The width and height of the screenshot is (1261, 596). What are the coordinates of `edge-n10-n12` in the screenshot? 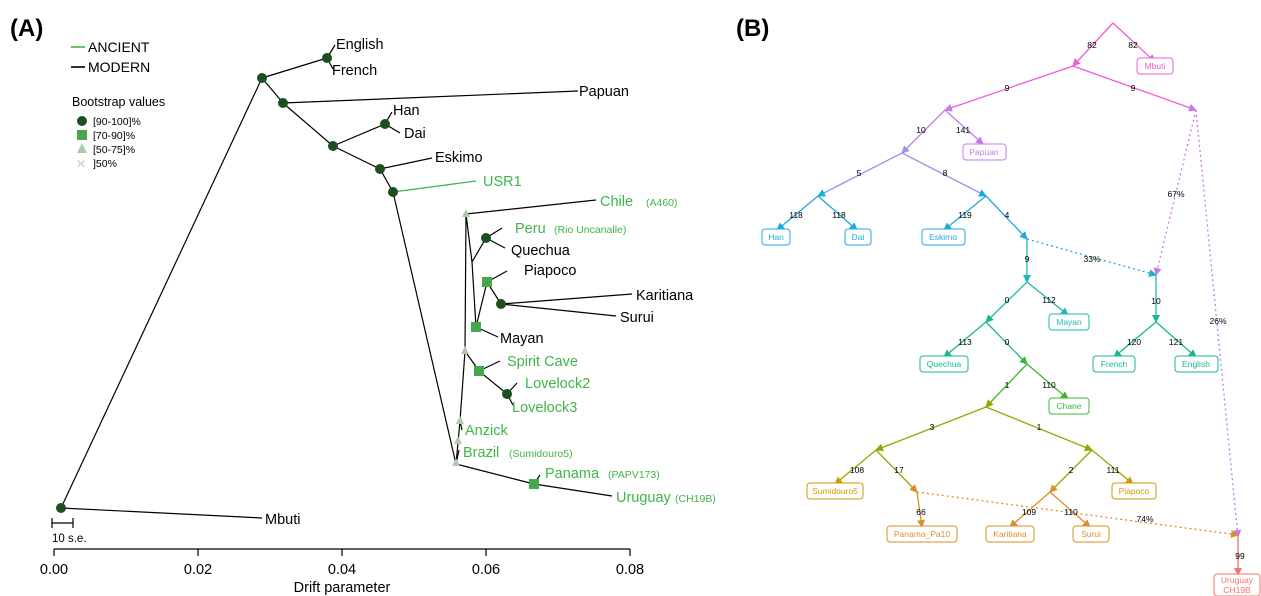 It's located at (1039, 429).